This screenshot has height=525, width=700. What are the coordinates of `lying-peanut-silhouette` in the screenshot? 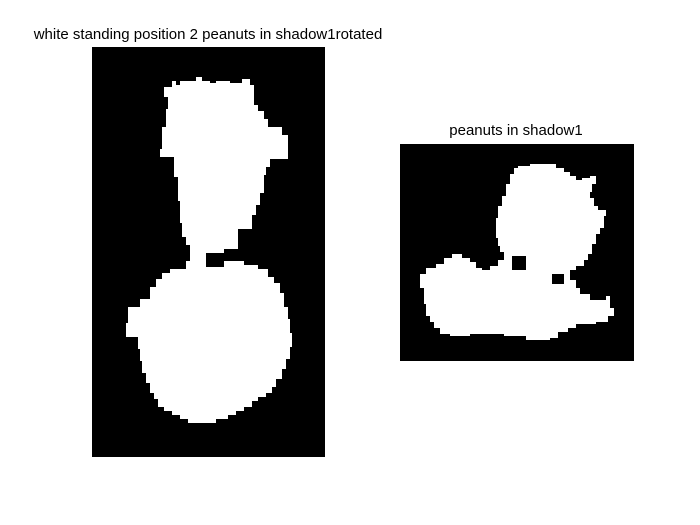 It's located at (517, 252).